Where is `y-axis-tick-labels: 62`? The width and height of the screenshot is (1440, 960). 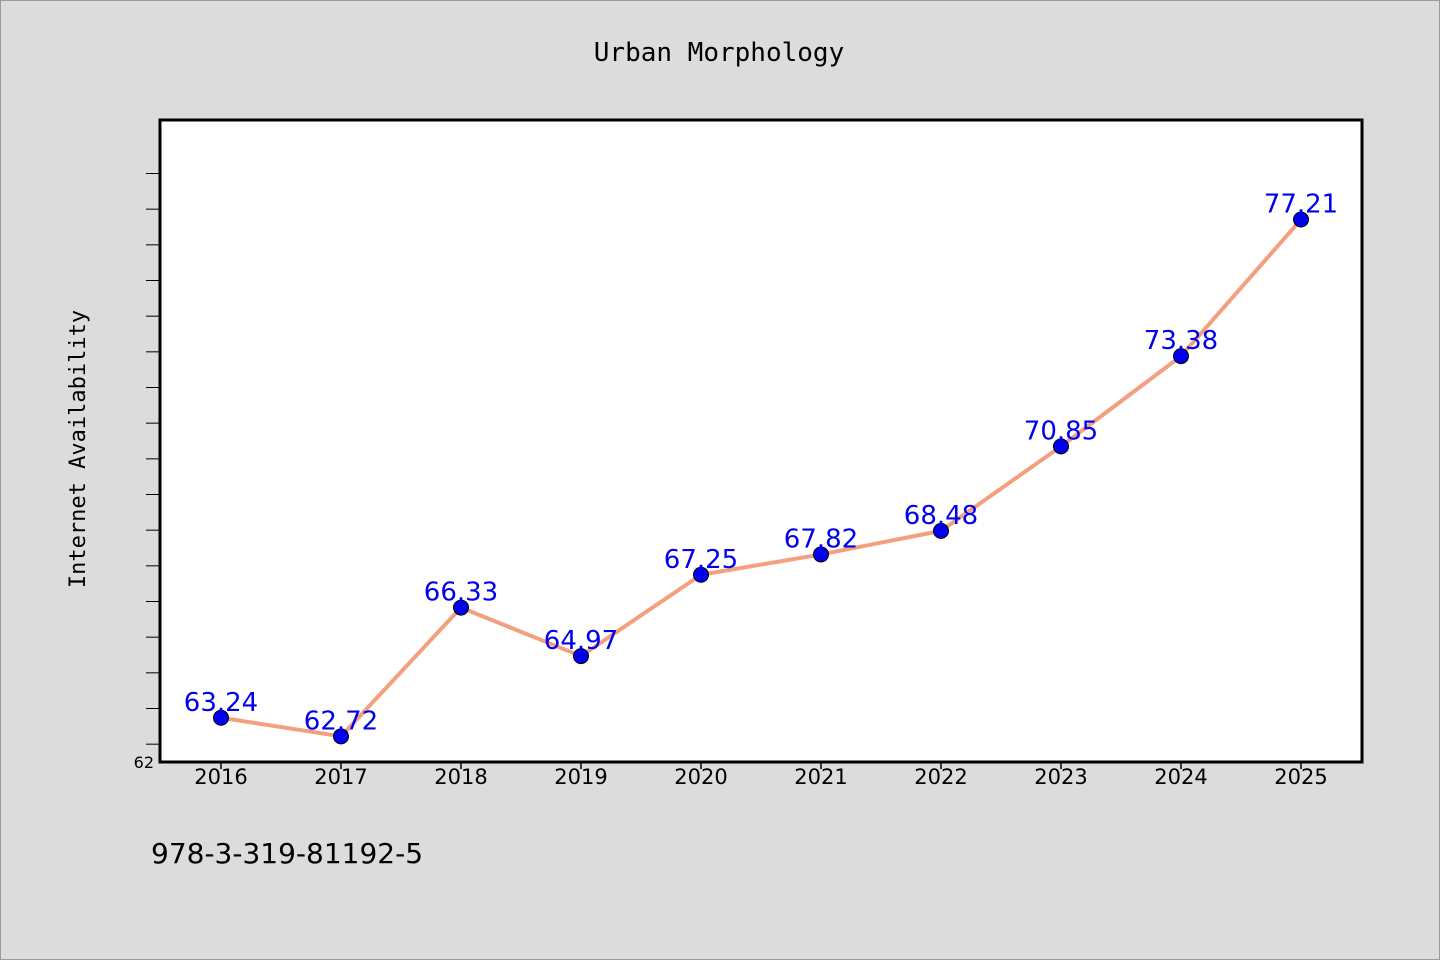 y-axis-tick-labels: 62 is located at coordinates (144, 762).